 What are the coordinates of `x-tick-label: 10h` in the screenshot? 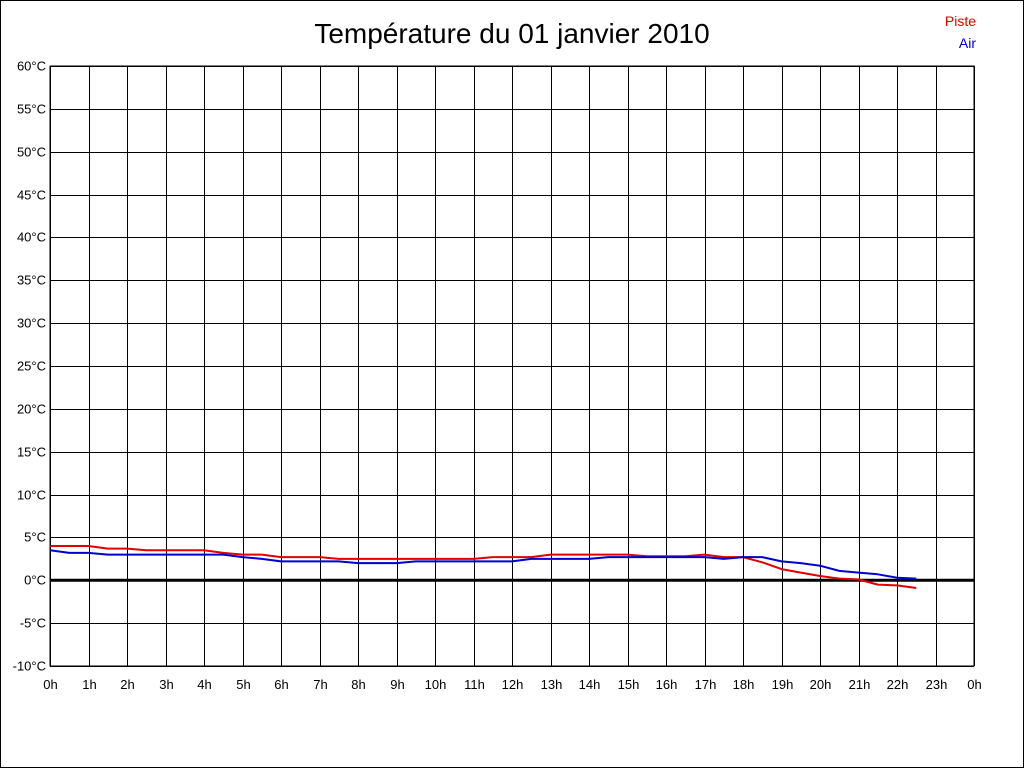 It's located at (436, 684).